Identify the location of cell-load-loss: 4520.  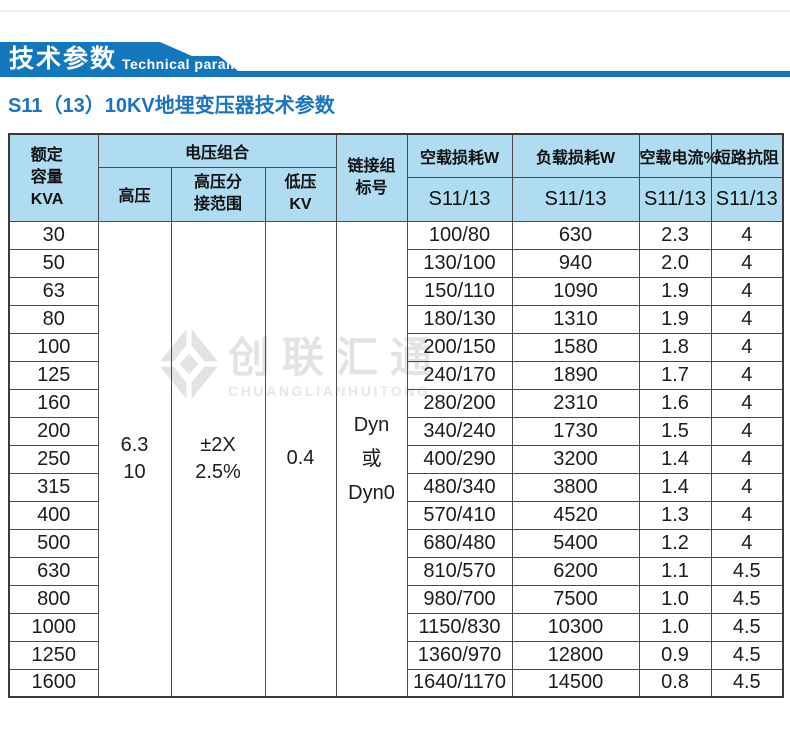
(575, 515).